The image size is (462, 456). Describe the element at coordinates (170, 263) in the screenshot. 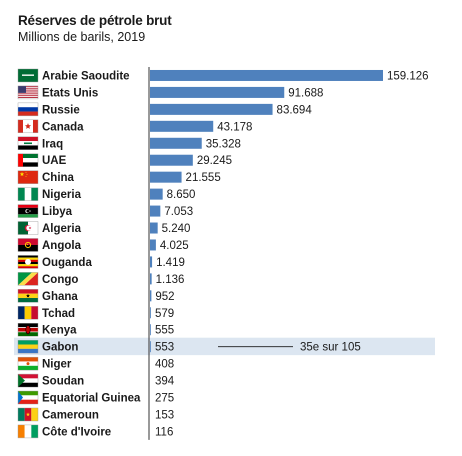

I see `value-label: 1.419` at that location.